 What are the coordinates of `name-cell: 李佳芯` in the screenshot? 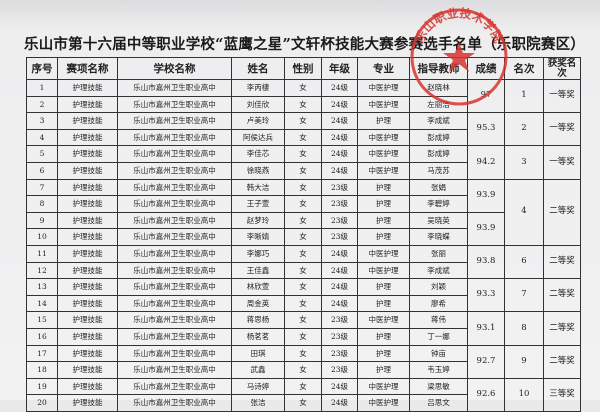 It's located at (258, 154).